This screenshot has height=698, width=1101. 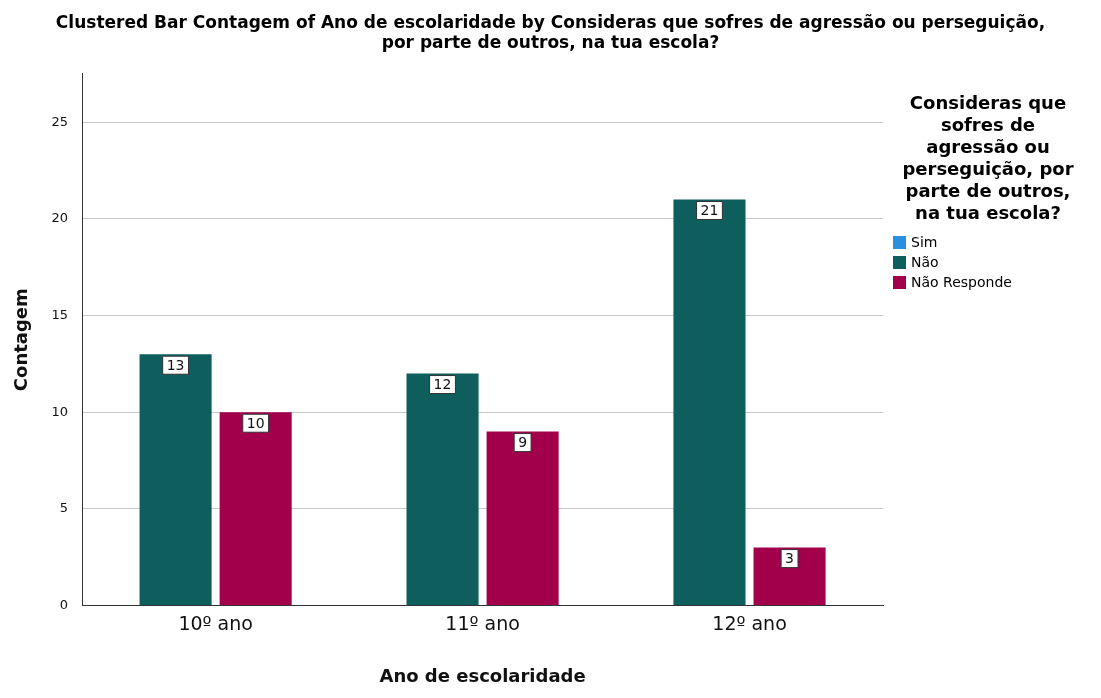 I want to click on legend-label: Não, so click(x=925, y=262).